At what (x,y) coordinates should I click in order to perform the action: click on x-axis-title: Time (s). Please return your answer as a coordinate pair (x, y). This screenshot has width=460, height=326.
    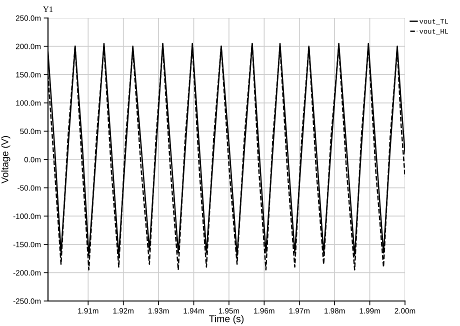
    Looking at the image, I should click on (226, 319).